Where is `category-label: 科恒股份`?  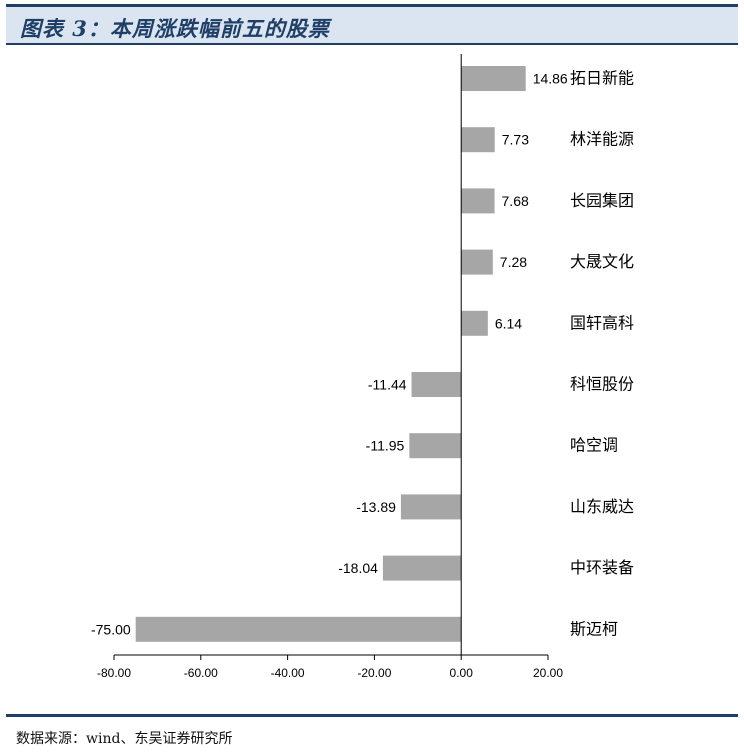
category-label: 科恒股份 is located at coordinates (602, 384).